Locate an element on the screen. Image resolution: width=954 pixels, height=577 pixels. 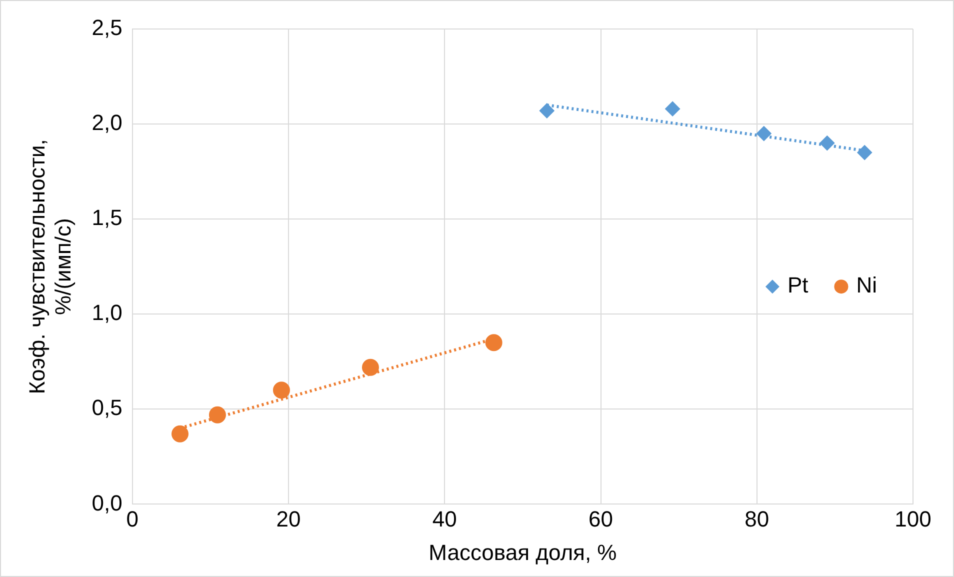
y-tick-label: 1,0 is located at coordinates (107, 313).